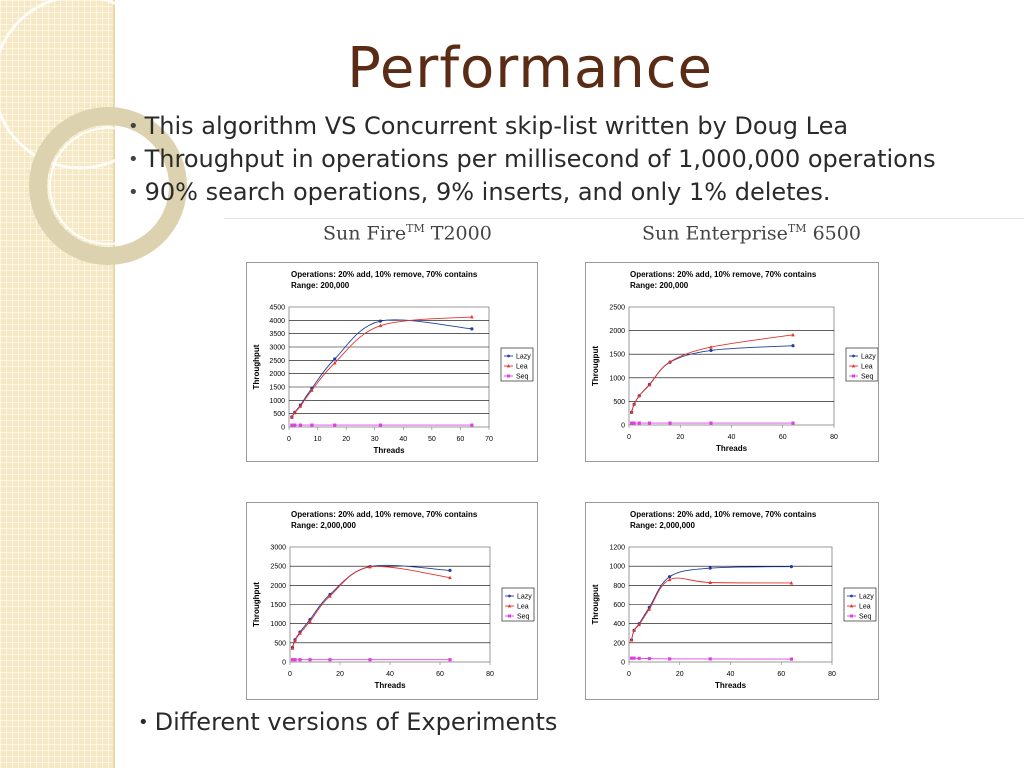  I want to click on machine-model: T2000, so click(461, 233).